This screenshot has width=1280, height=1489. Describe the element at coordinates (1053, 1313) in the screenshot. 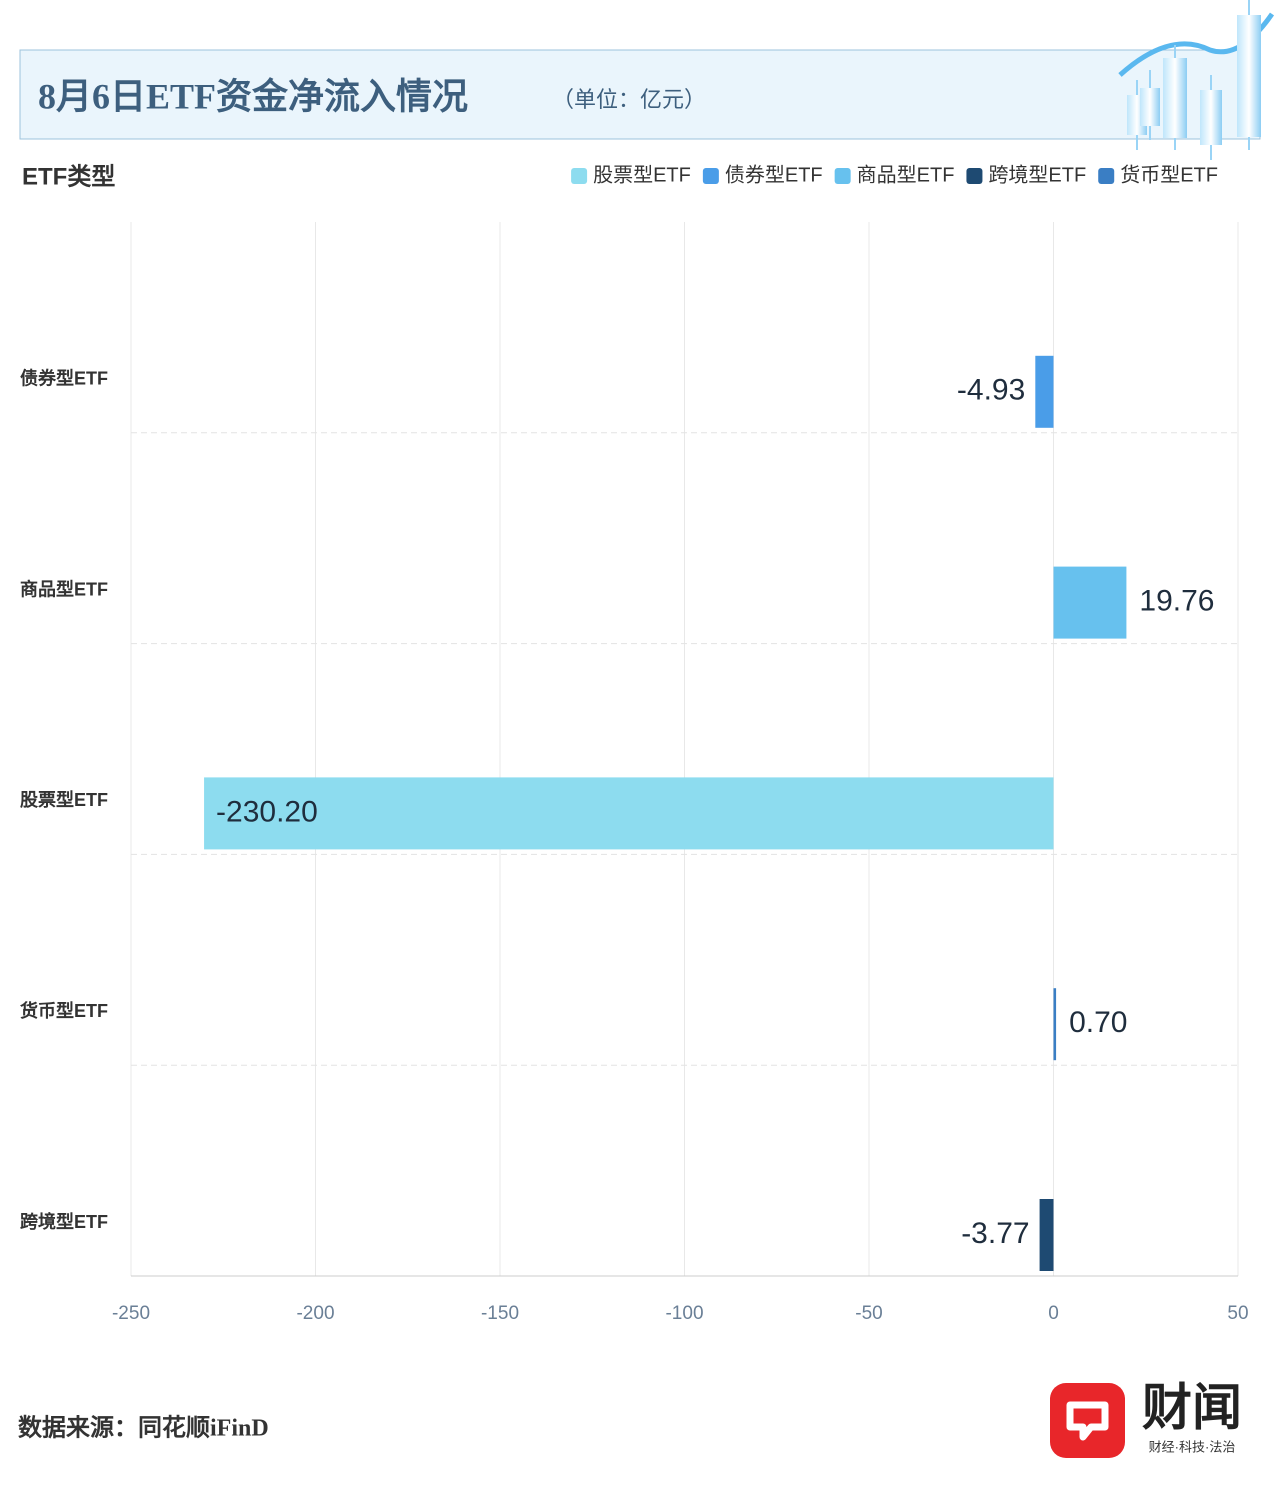

I see `x-tick-label: 0` at that location.